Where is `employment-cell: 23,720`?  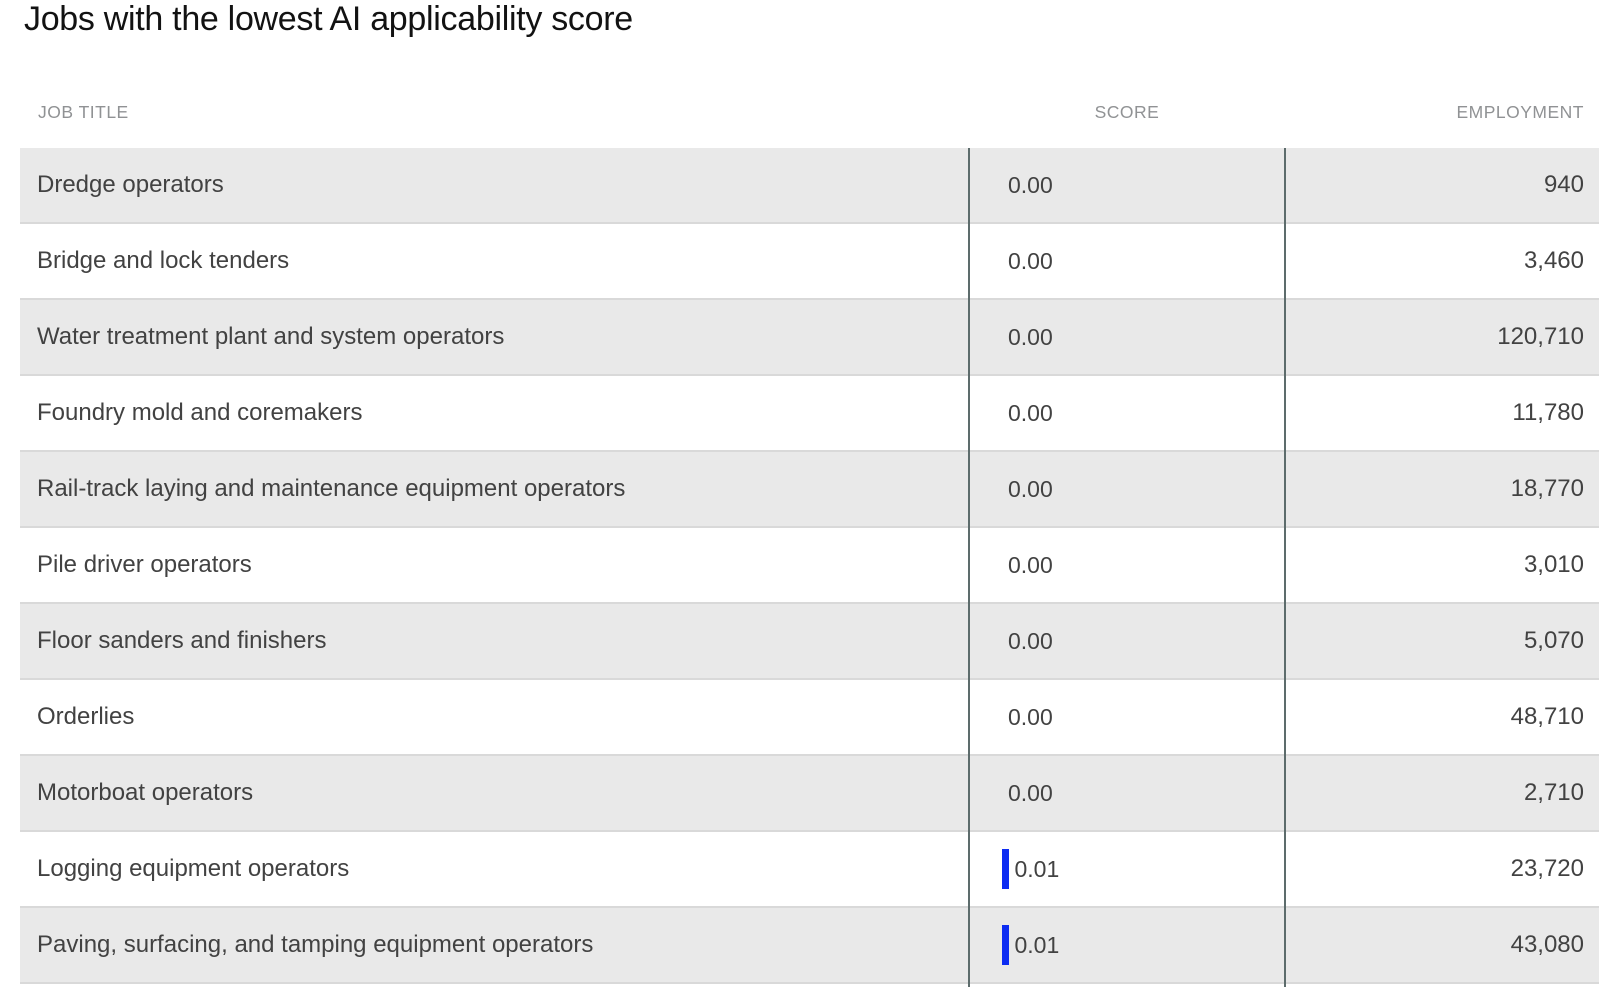 employment-cell: 23,720 is located at coordinates (1442, 869).